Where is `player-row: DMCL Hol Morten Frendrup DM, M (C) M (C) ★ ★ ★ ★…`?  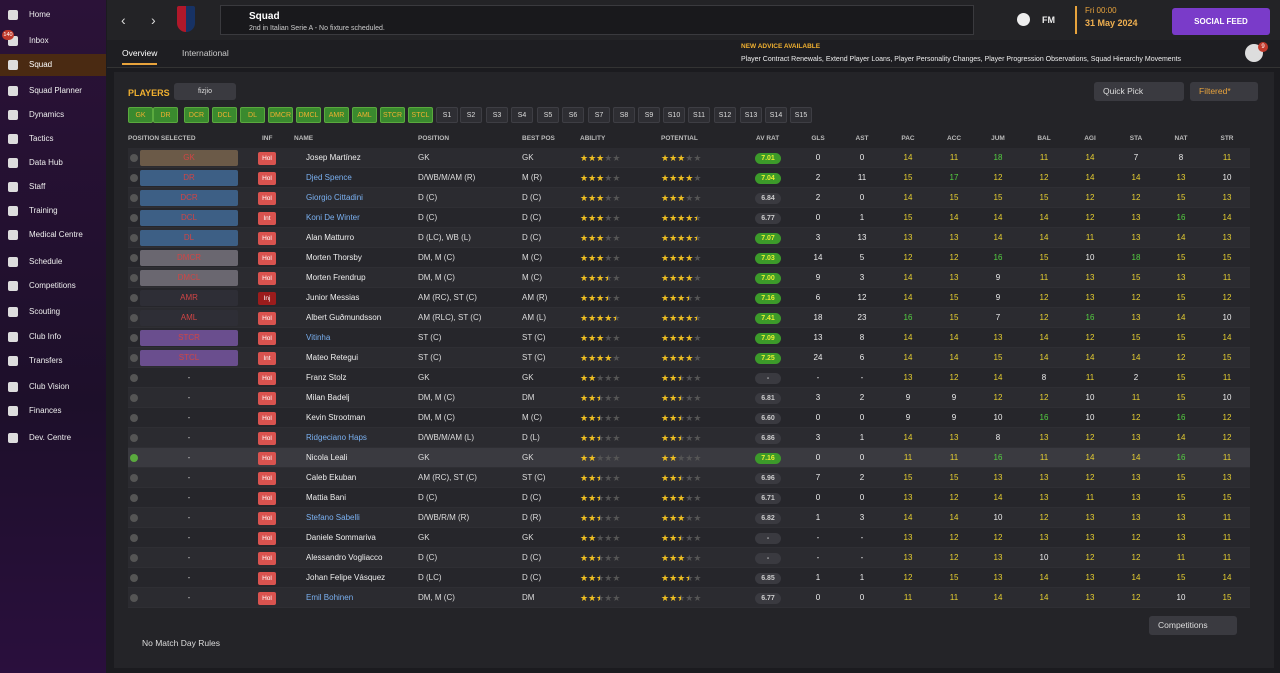
player-row: DMCL Hol Morten Frendrup DM, M (C) M (C) ★ ★ ★ ★… is located at coordinates (689, 278).